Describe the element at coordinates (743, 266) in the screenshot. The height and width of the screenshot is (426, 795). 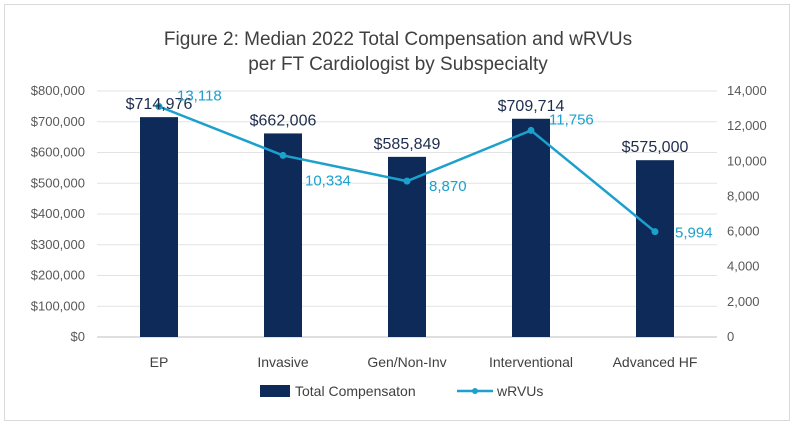
I see `right-tick-label: 4,000` at that location.